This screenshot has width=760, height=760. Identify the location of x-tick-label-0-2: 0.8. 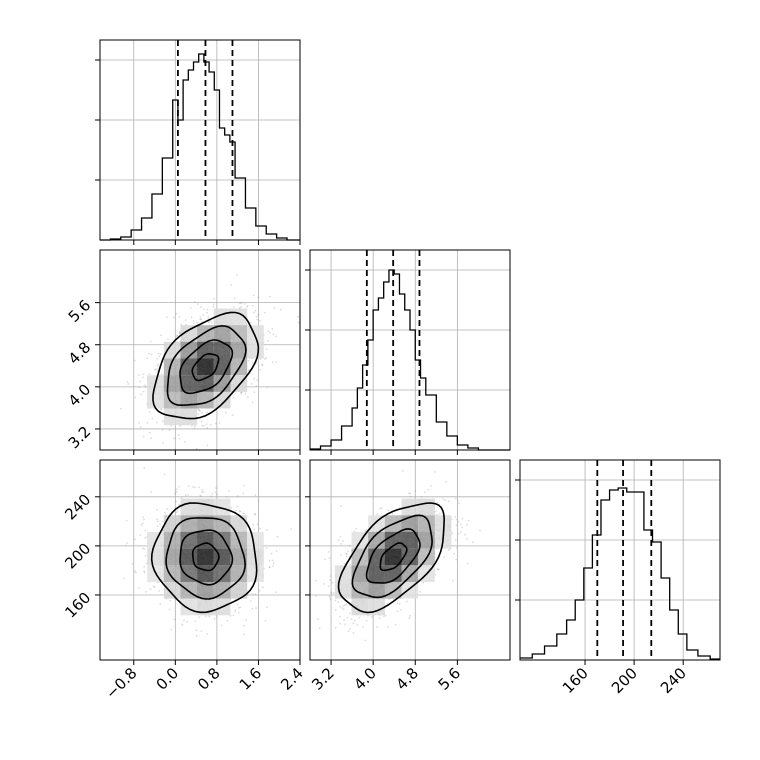
(209, 679).